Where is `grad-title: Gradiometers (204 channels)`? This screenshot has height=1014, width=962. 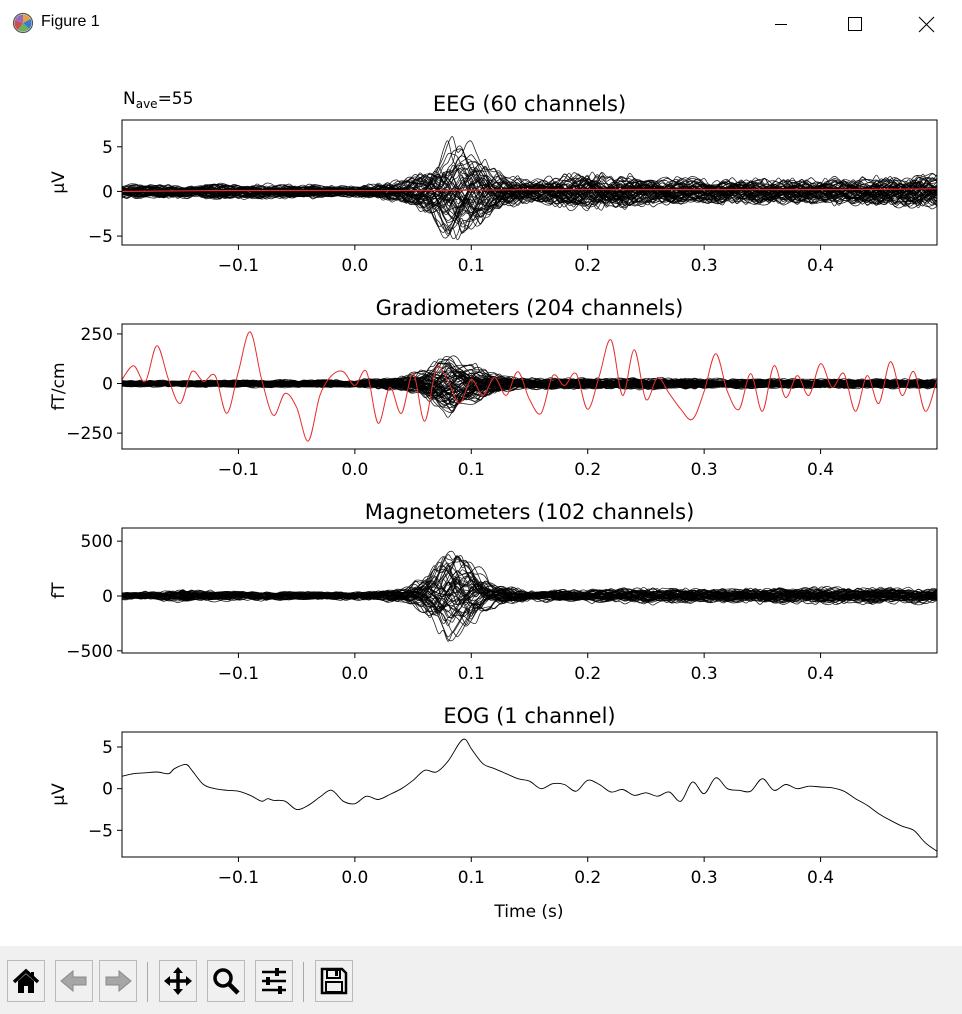 grad-title: Gradiometers (204 channels) is located at coordinates (530, 308).